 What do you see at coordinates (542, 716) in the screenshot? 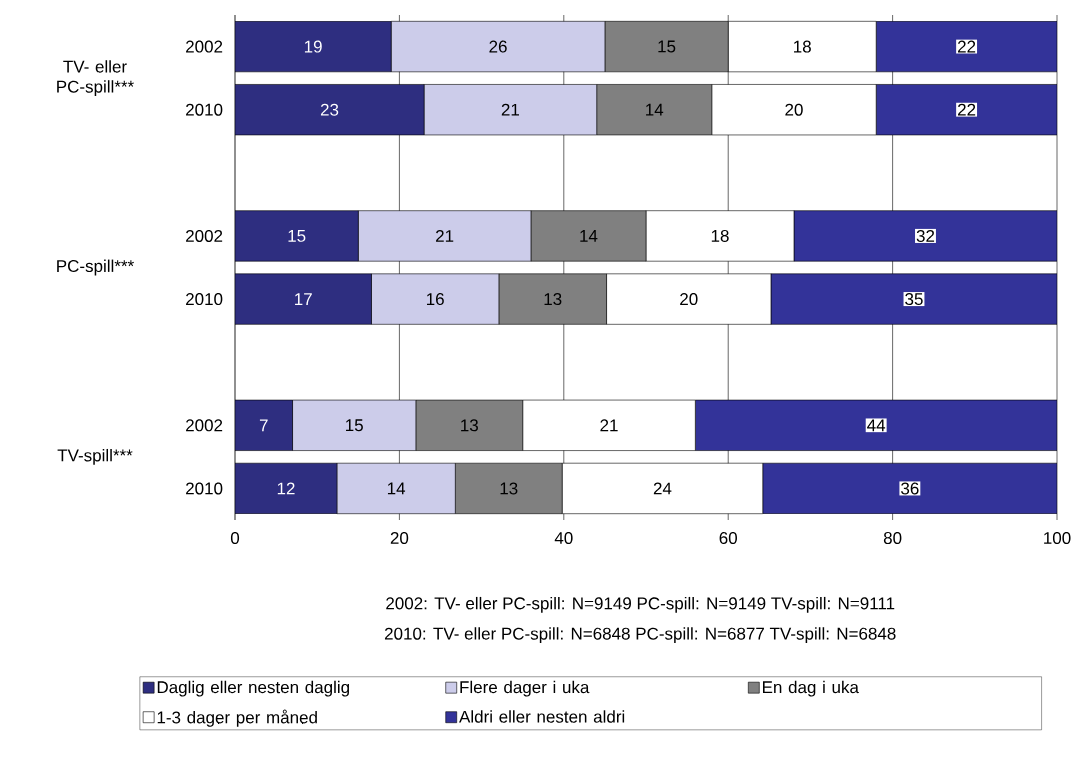
I see `legend-label: Aldri eller nesten aldri` at bounding box center [542, 716].